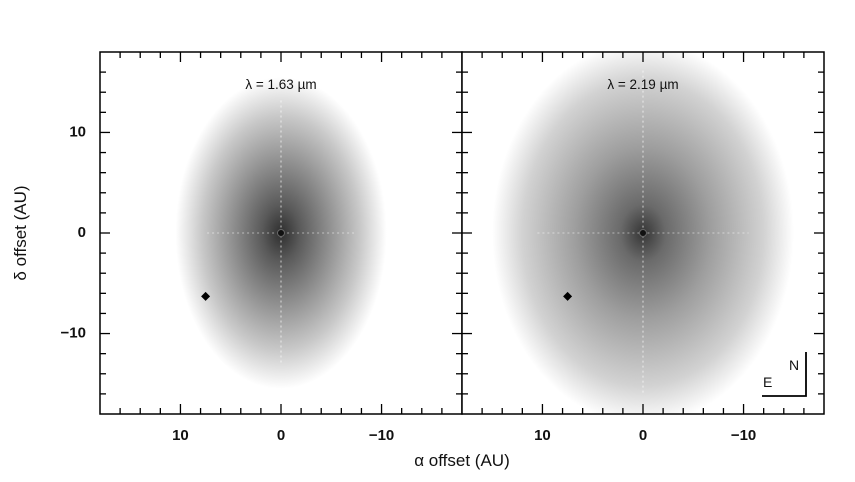  I want to click on x-tick-labels-right: 10 0 −10, so click(645, 435).